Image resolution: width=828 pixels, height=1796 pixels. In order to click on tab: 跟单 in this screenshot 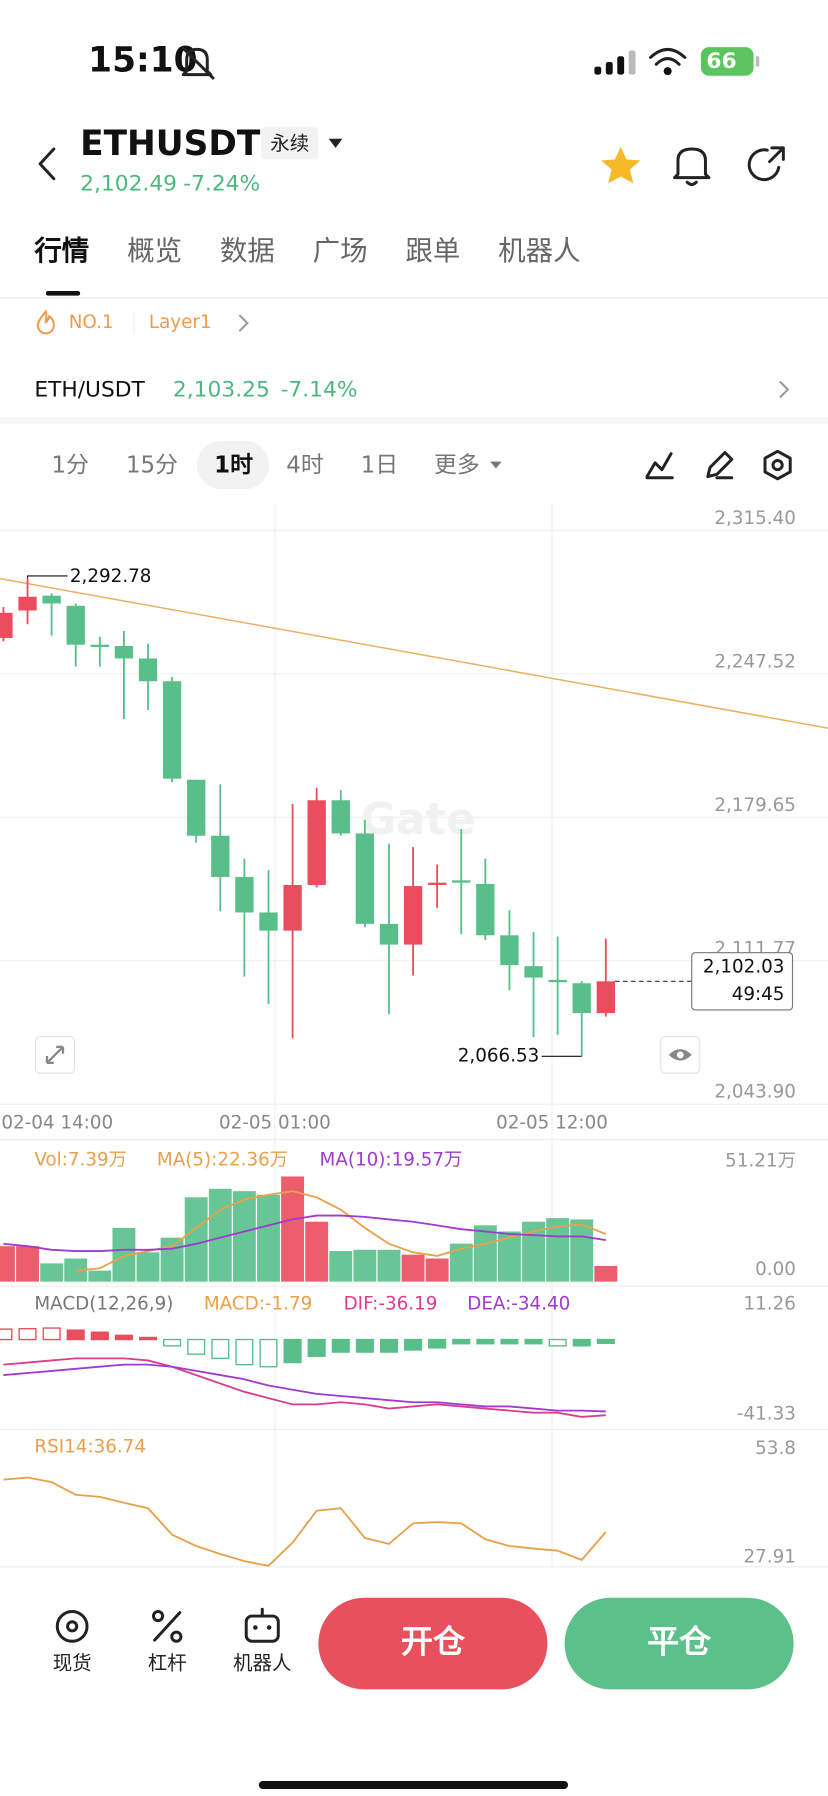, I will do `click(432, 251)`.